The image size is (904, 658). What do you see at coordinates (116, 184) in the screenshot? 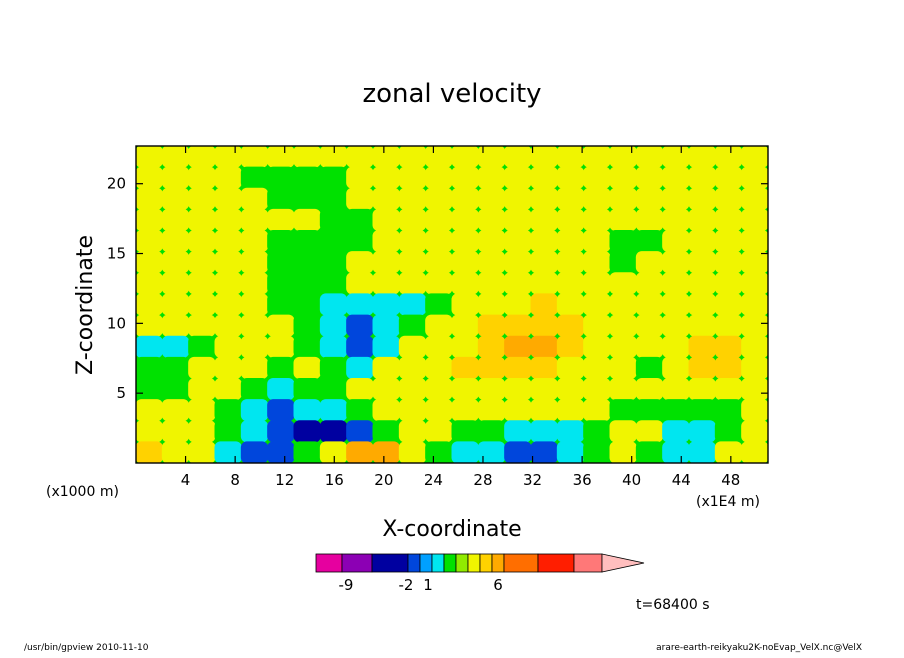
I see `y-tick-label: 20` at bounding box center [116, 184].